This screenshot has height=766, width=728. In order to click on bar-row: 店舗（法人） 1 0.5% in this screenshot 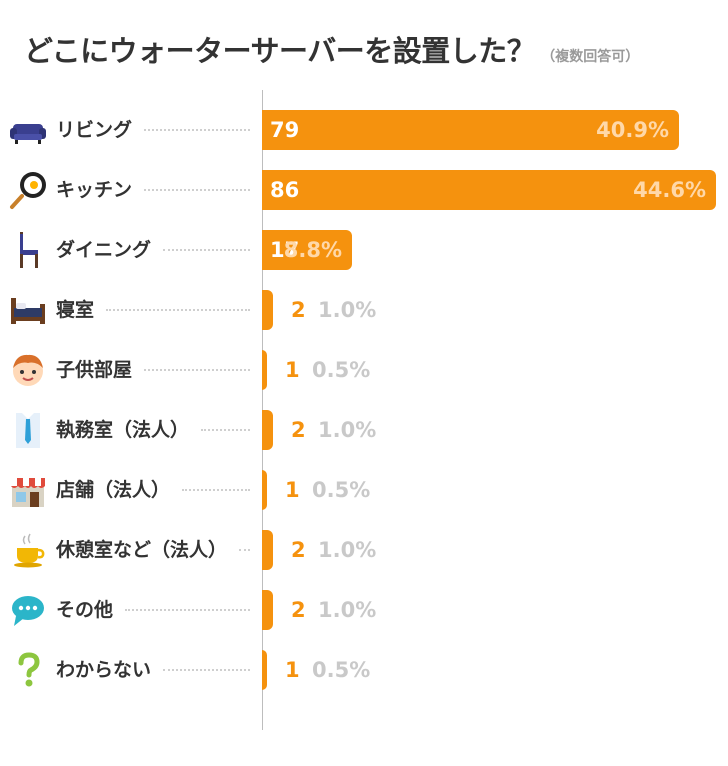, I will do `click(364, 490)`.